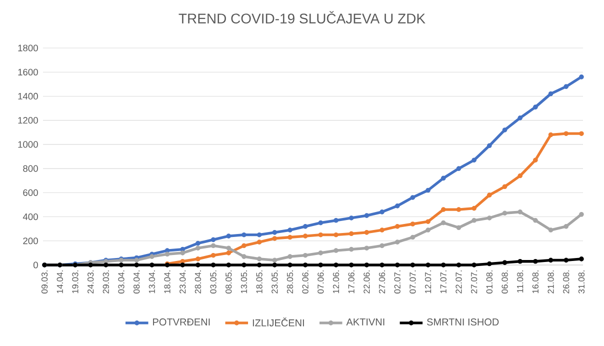 This screenshot has width=604, height=346. What do you see at coordinates (365, 322) in the screenshot?
I see `legend-label: AKTIVNI` at bounding box center [365, 322].